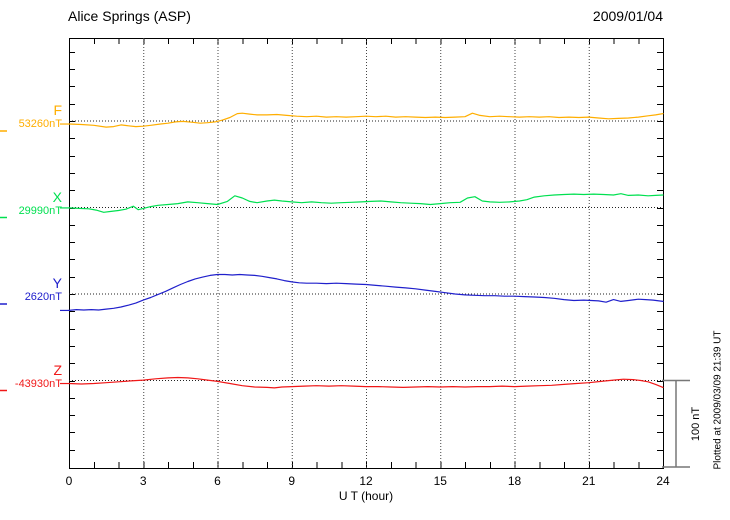  Describe the element at coordinates (38, 383) in the screenshot. I see `channel-baseline-value-Z: -43930nT` at that location.